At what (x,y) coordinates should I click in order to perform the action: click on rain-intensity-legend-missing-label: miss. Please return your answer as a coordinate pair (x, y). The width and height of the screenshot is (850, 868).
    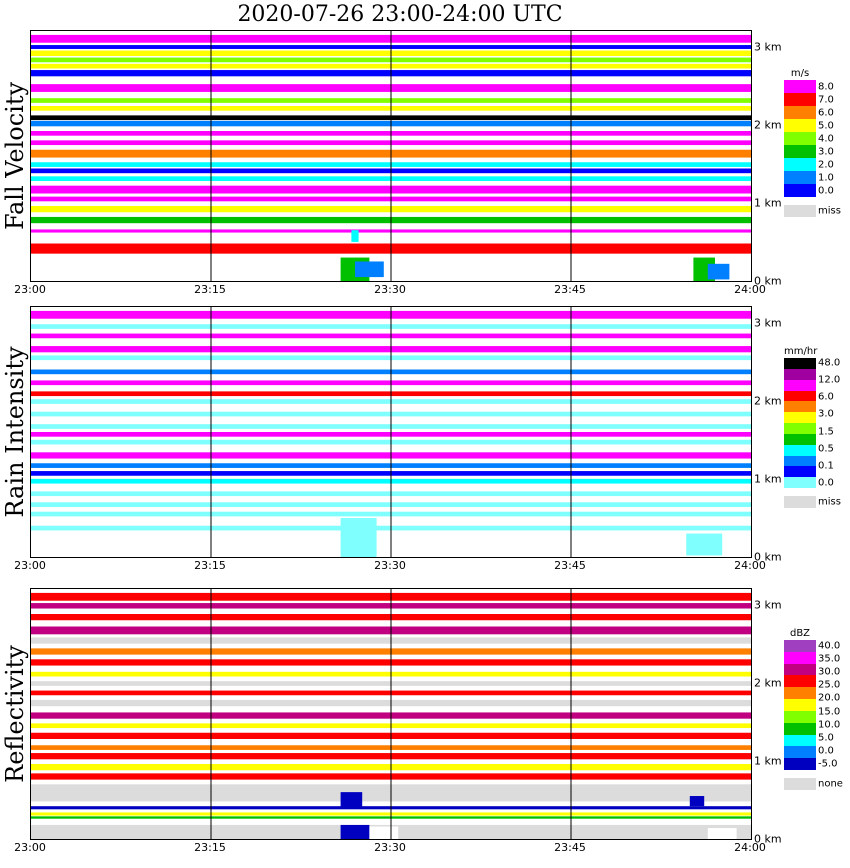
    Looking at the image, I should click on (829, 502).